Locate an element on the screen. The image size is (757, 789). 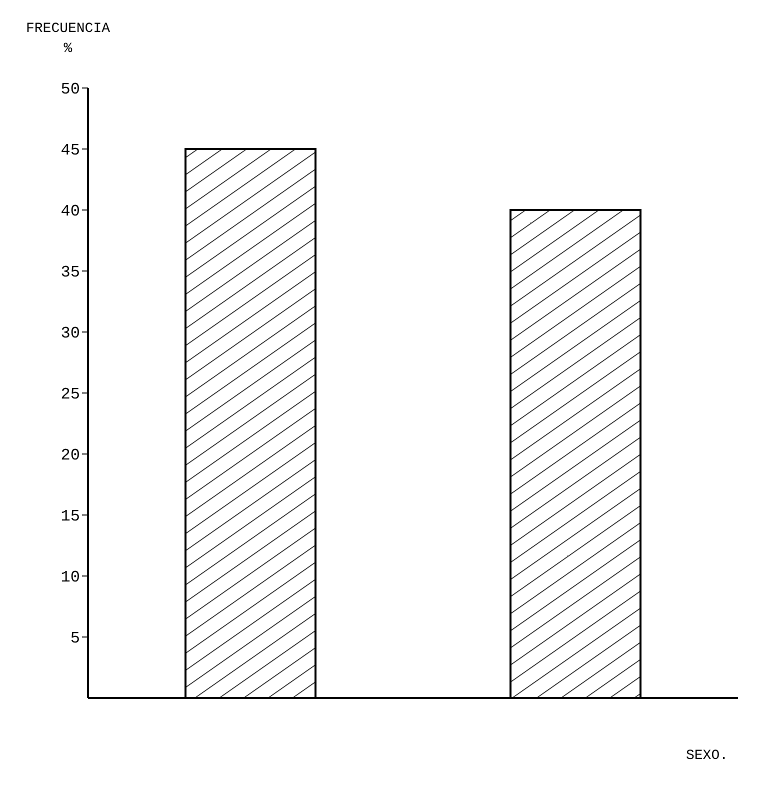
x-axis-title: SEXO. is located at coordinates (707, 756).